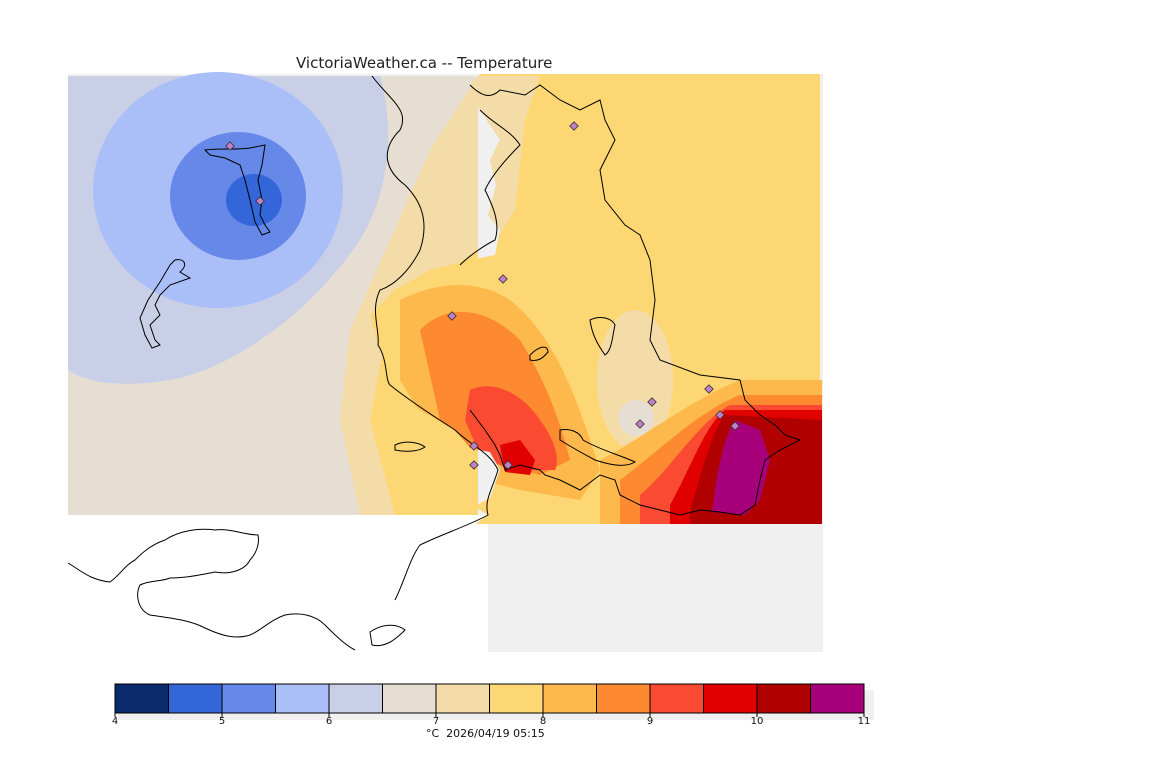 This screenshot has width=1152, height=768. What do you see at coordinates (436, 721) in the screenshot?
I see `legend-tick-label: 7` at bounding box center [436, 721].